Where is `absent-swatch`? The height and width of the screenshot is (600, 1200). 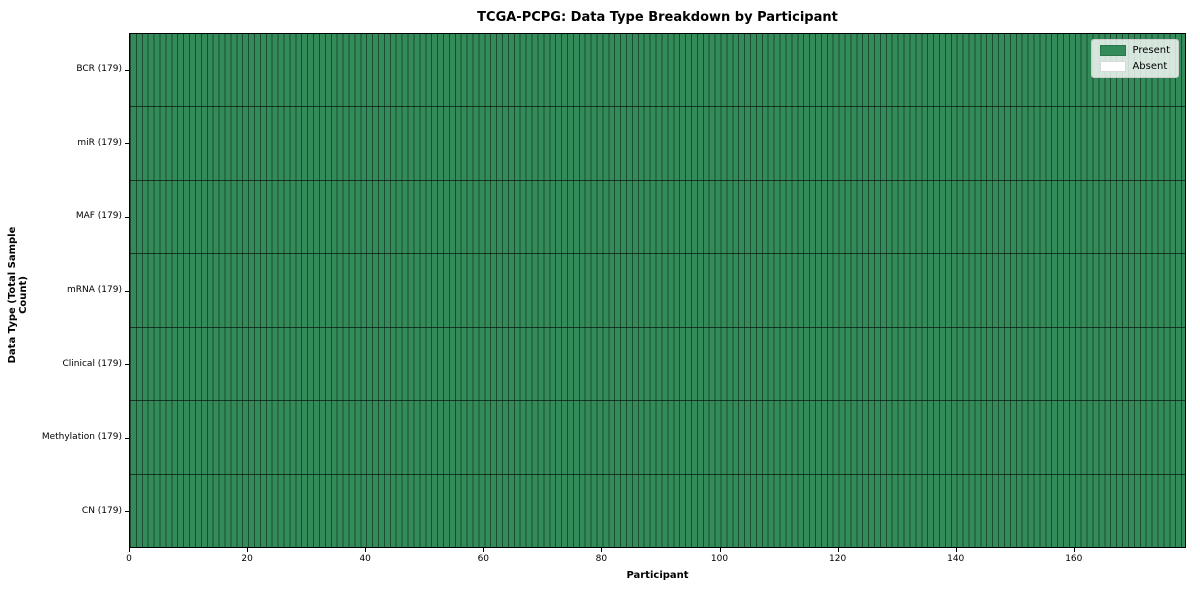 absent-swatch is located at coordinates (1113, 66).